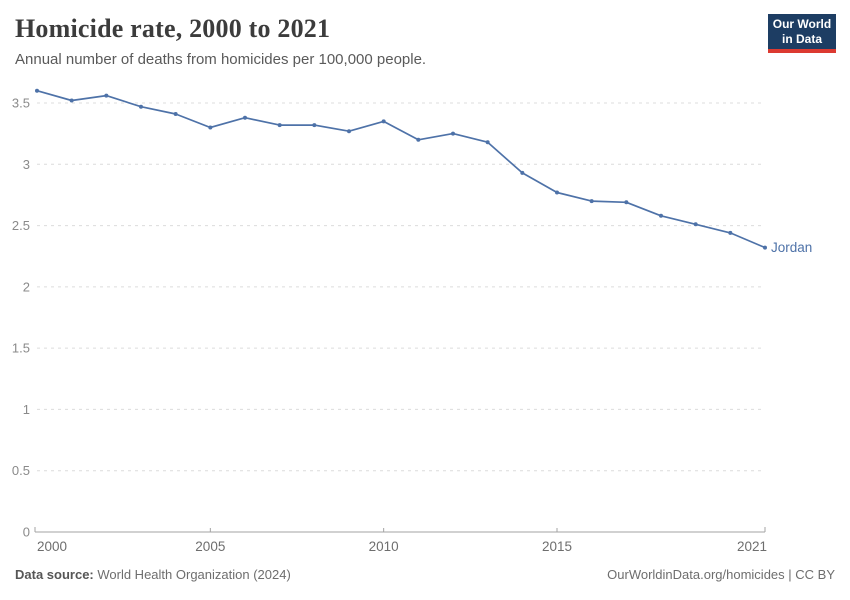 This screenshot has height=600, width=850. Describe the element at coordinates (52, 546) in the screenshot. I see `x-tick-label: 2000` at that location.